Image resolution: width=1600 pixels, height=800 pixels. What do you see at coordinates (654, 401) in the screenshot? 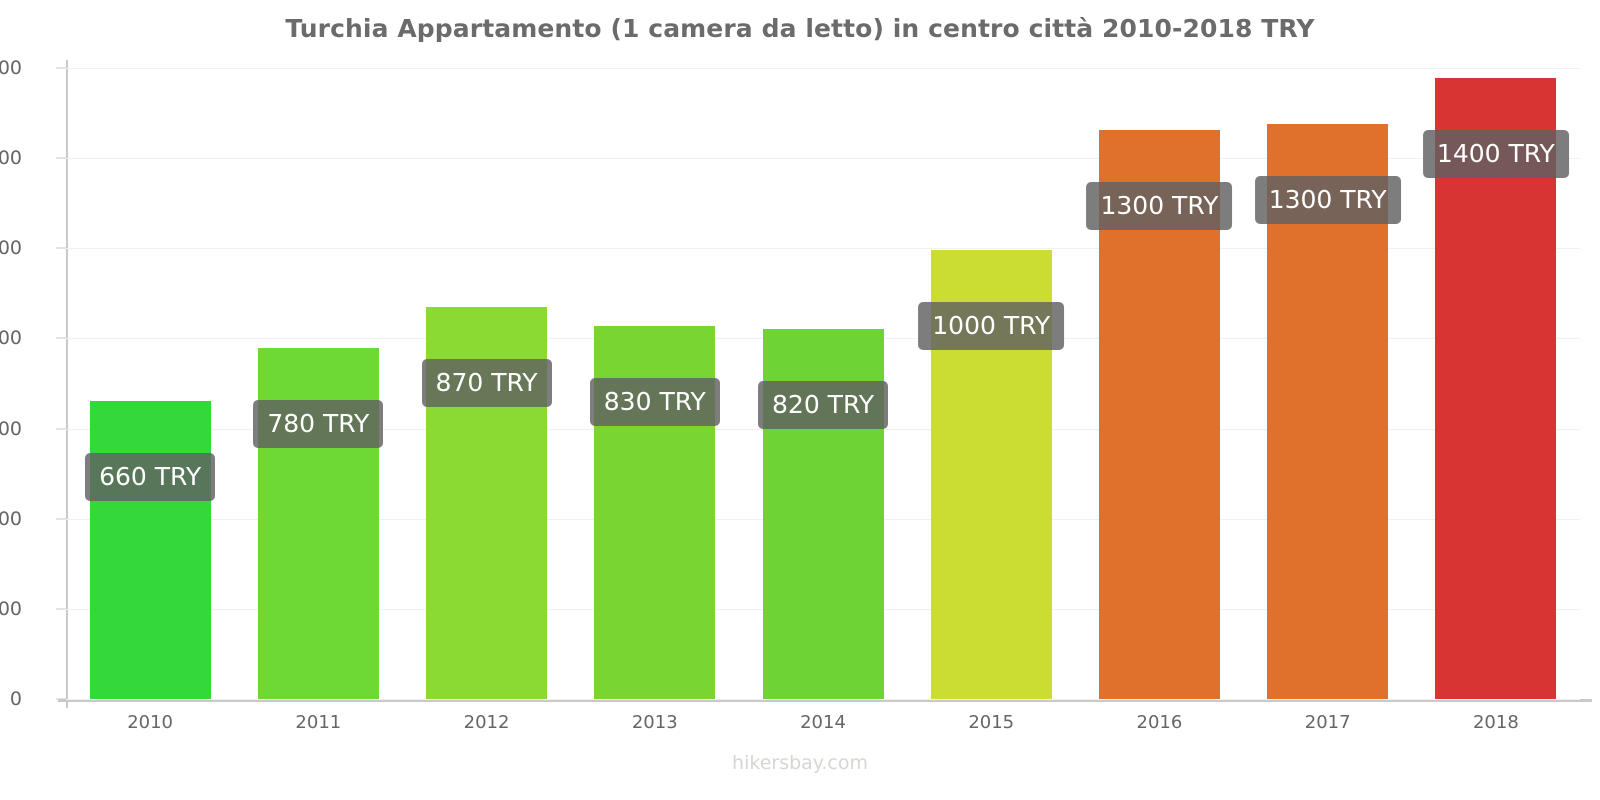
I see `bar-value-label: 830 TRY` at bounding box center [654, 401].